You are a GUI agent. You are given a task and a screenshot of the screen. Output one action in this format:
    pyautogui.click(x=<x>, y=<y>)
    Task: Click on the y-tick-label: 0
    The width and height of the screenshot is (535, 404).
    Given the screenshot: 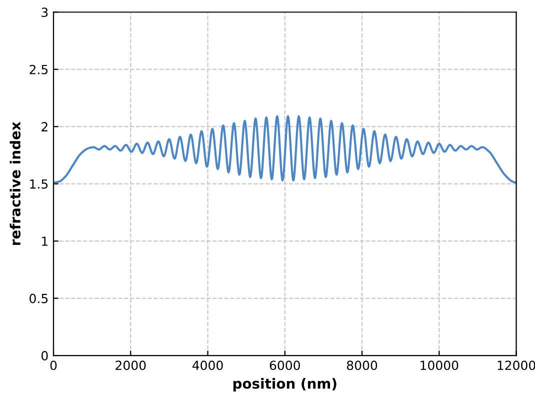 What is the action you would take?
    pyautogui.click(x=45, y=355)
    